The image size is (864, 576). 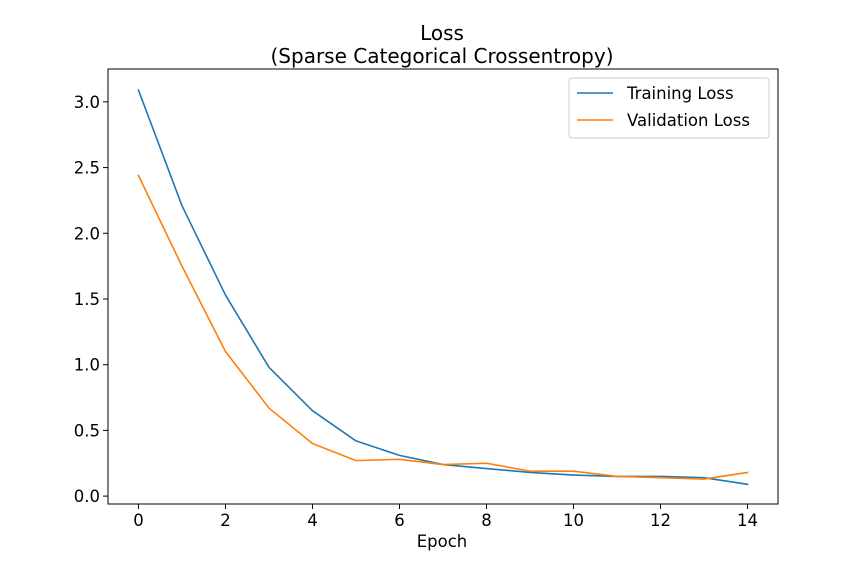 I want to click on legend-box, so click(x=669, y=108).